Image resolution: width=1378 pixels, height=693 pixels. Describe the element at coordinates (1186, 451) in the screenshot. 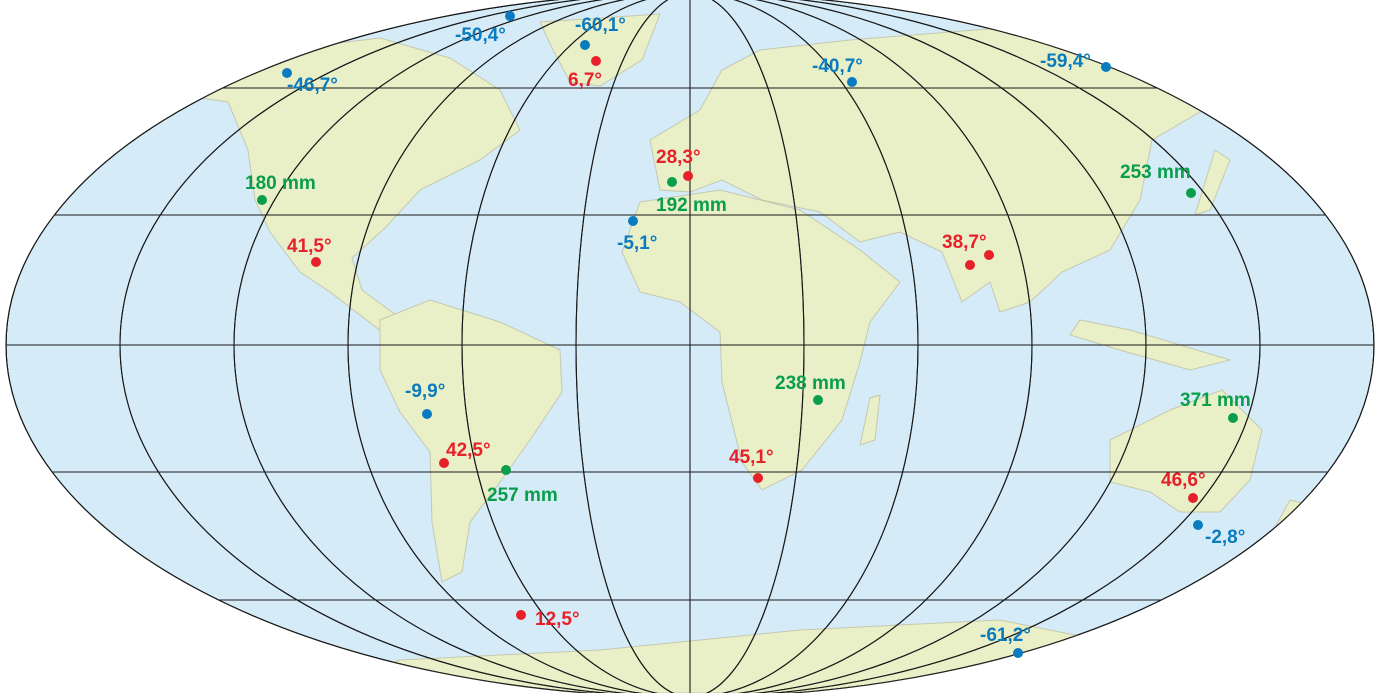

I see `australia` at that location.